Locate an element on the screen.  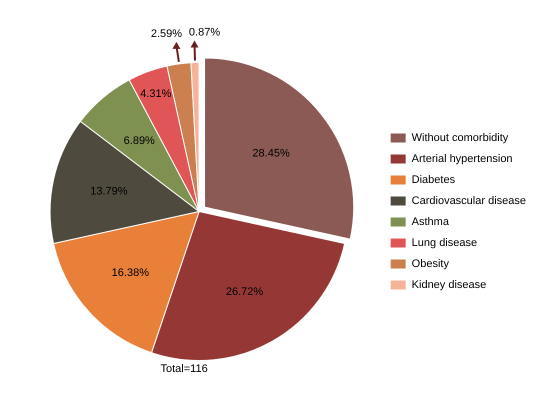
text: Total=116 is located at coordinates (184, 369).